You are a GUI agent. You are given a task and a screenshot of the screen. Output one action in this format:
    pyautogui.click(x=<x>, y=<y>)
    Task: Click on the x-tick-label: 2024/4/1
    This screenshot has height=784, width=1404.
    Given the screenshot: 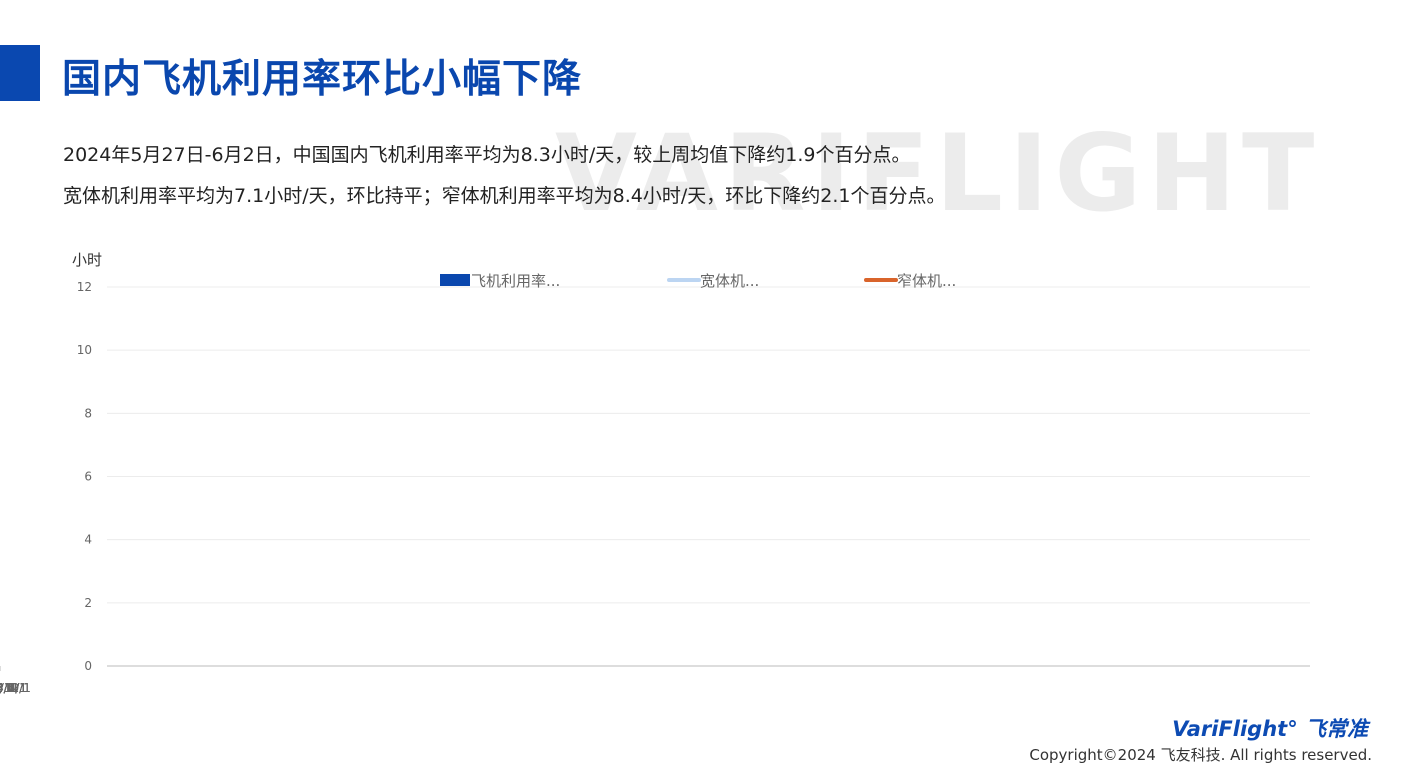 What is the action you would take?
    pyautogui.click(x=13, y=688)
    